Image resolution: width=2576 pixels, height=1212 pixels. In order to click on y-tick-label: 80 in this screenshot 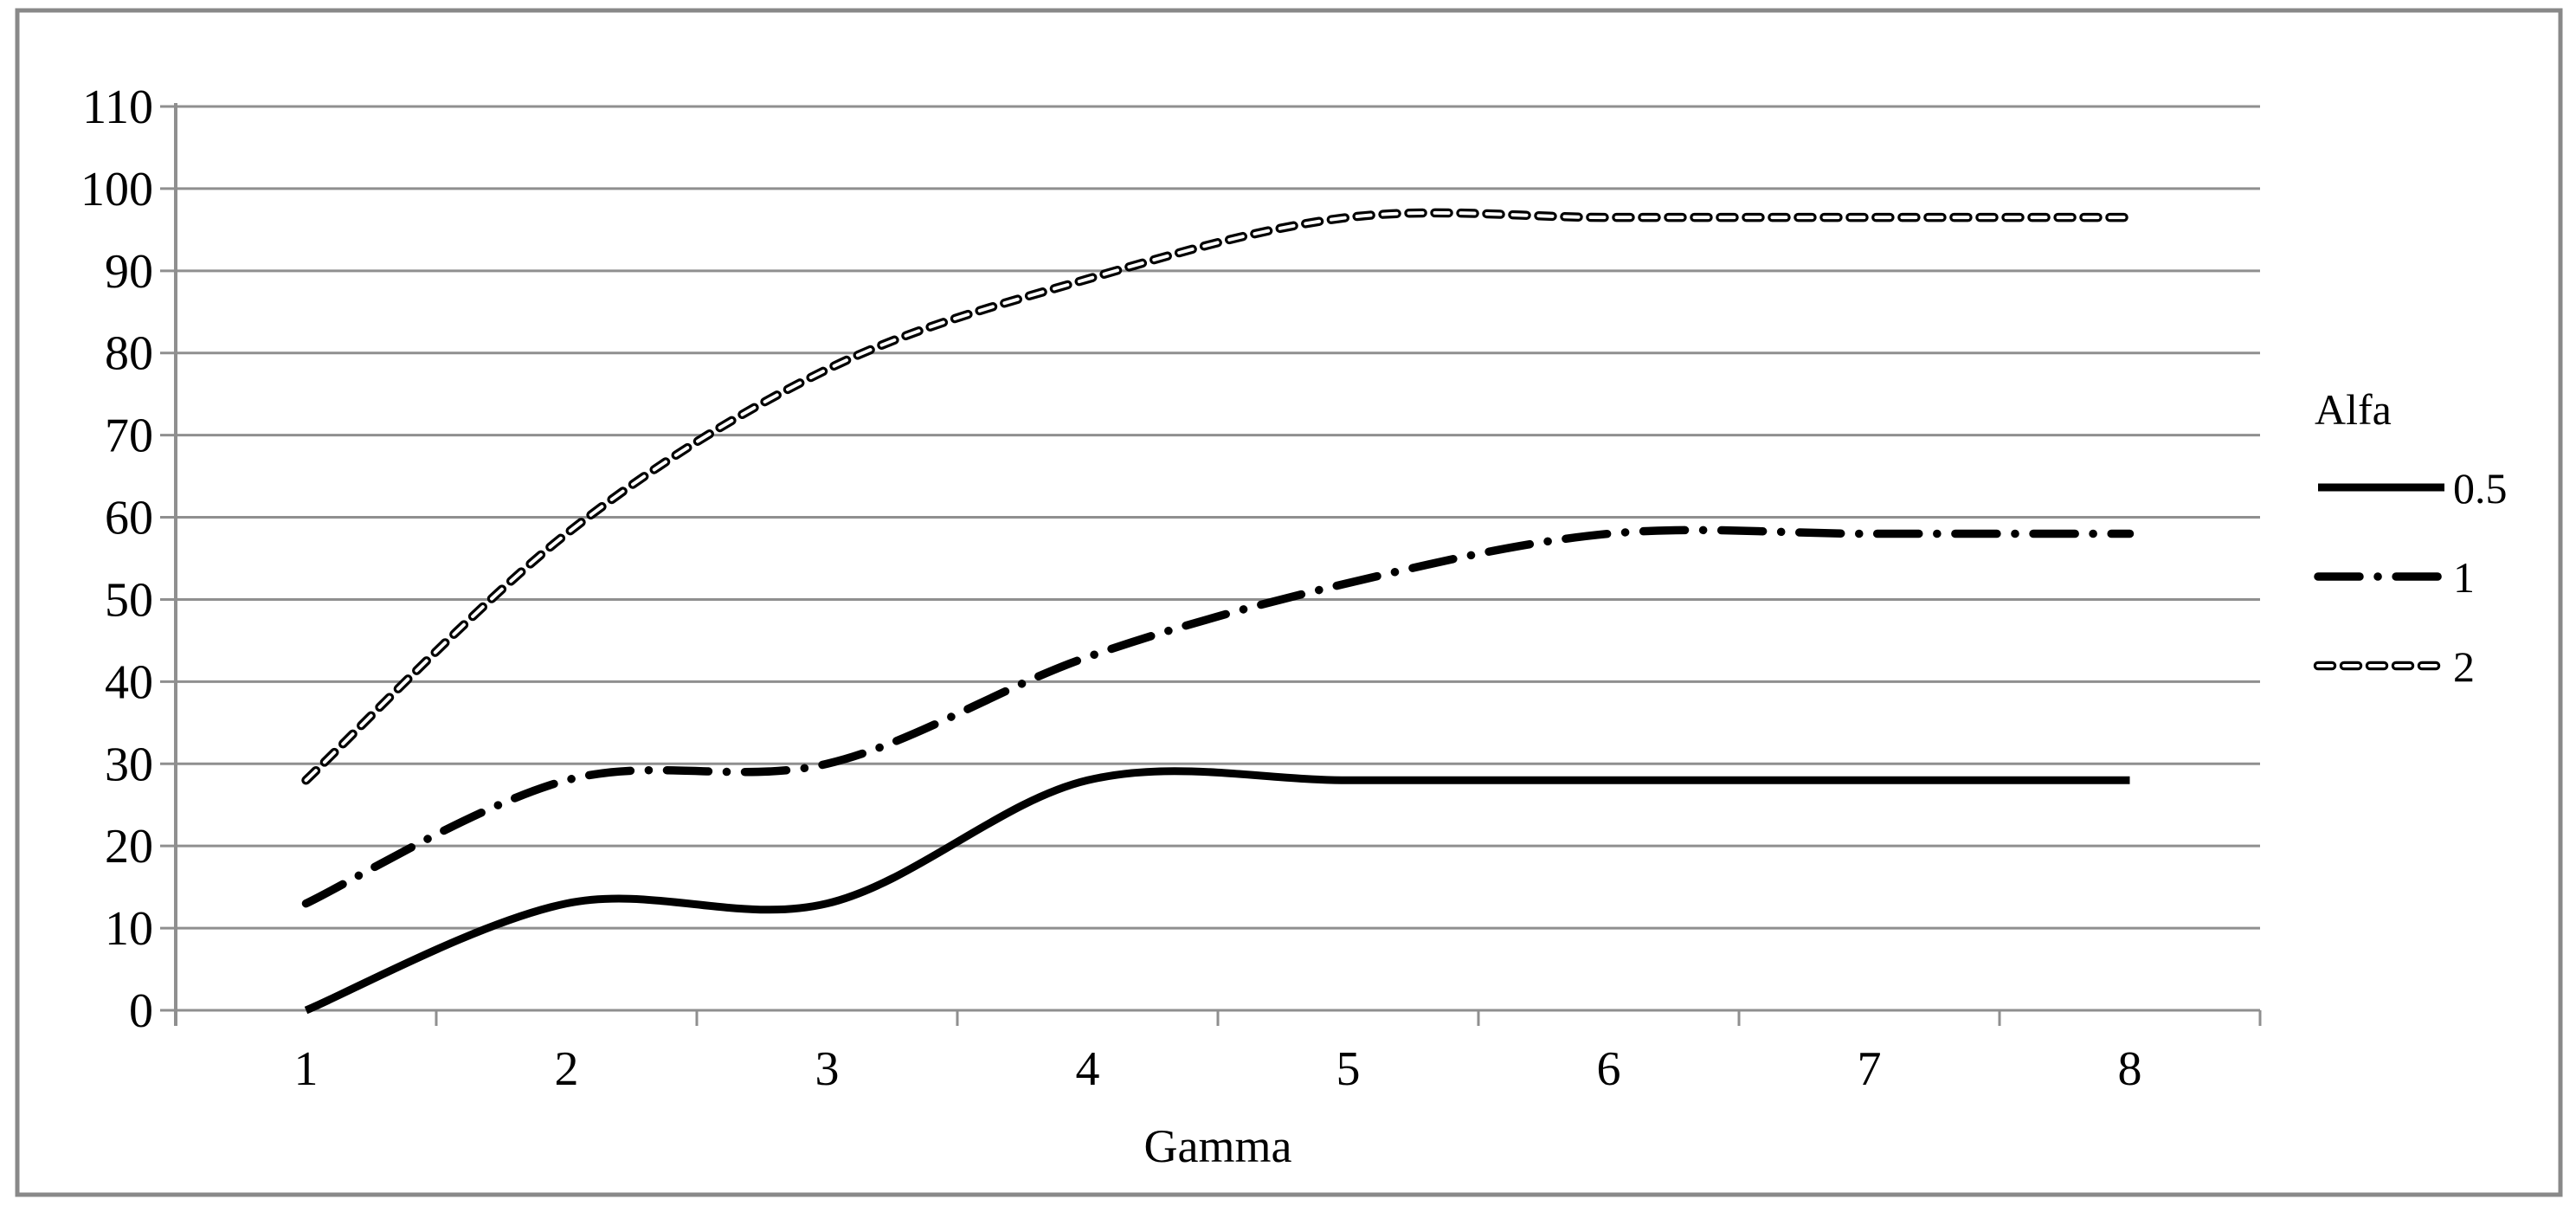, I will do `click(129, 354)`.